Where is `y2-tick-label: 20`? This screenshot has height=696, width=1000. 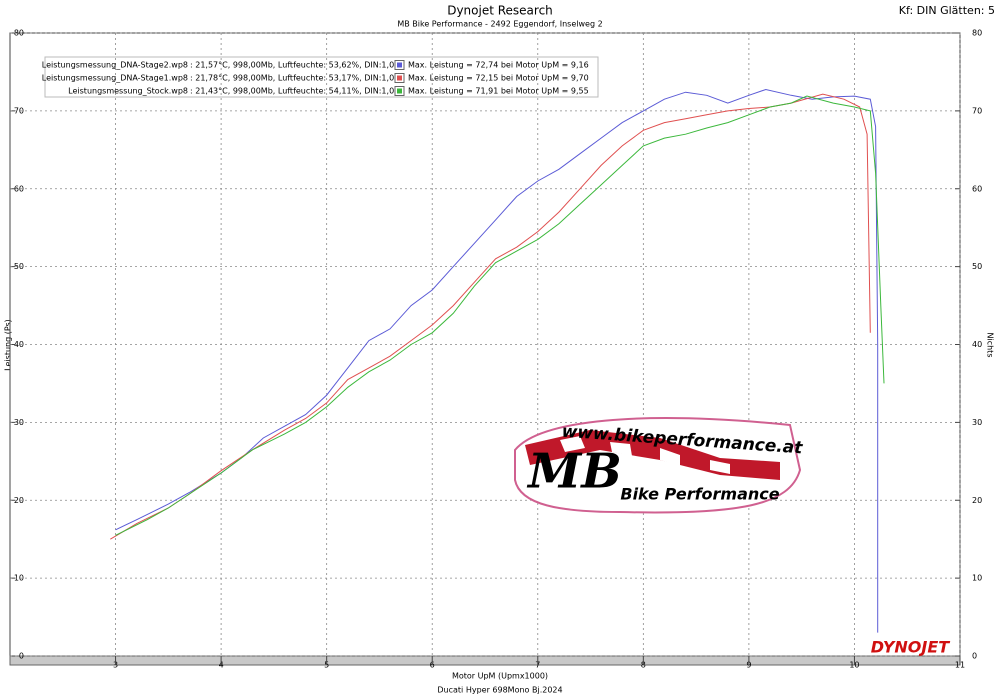
y2-tick-label: 20 is located at coordinates (977, 500).